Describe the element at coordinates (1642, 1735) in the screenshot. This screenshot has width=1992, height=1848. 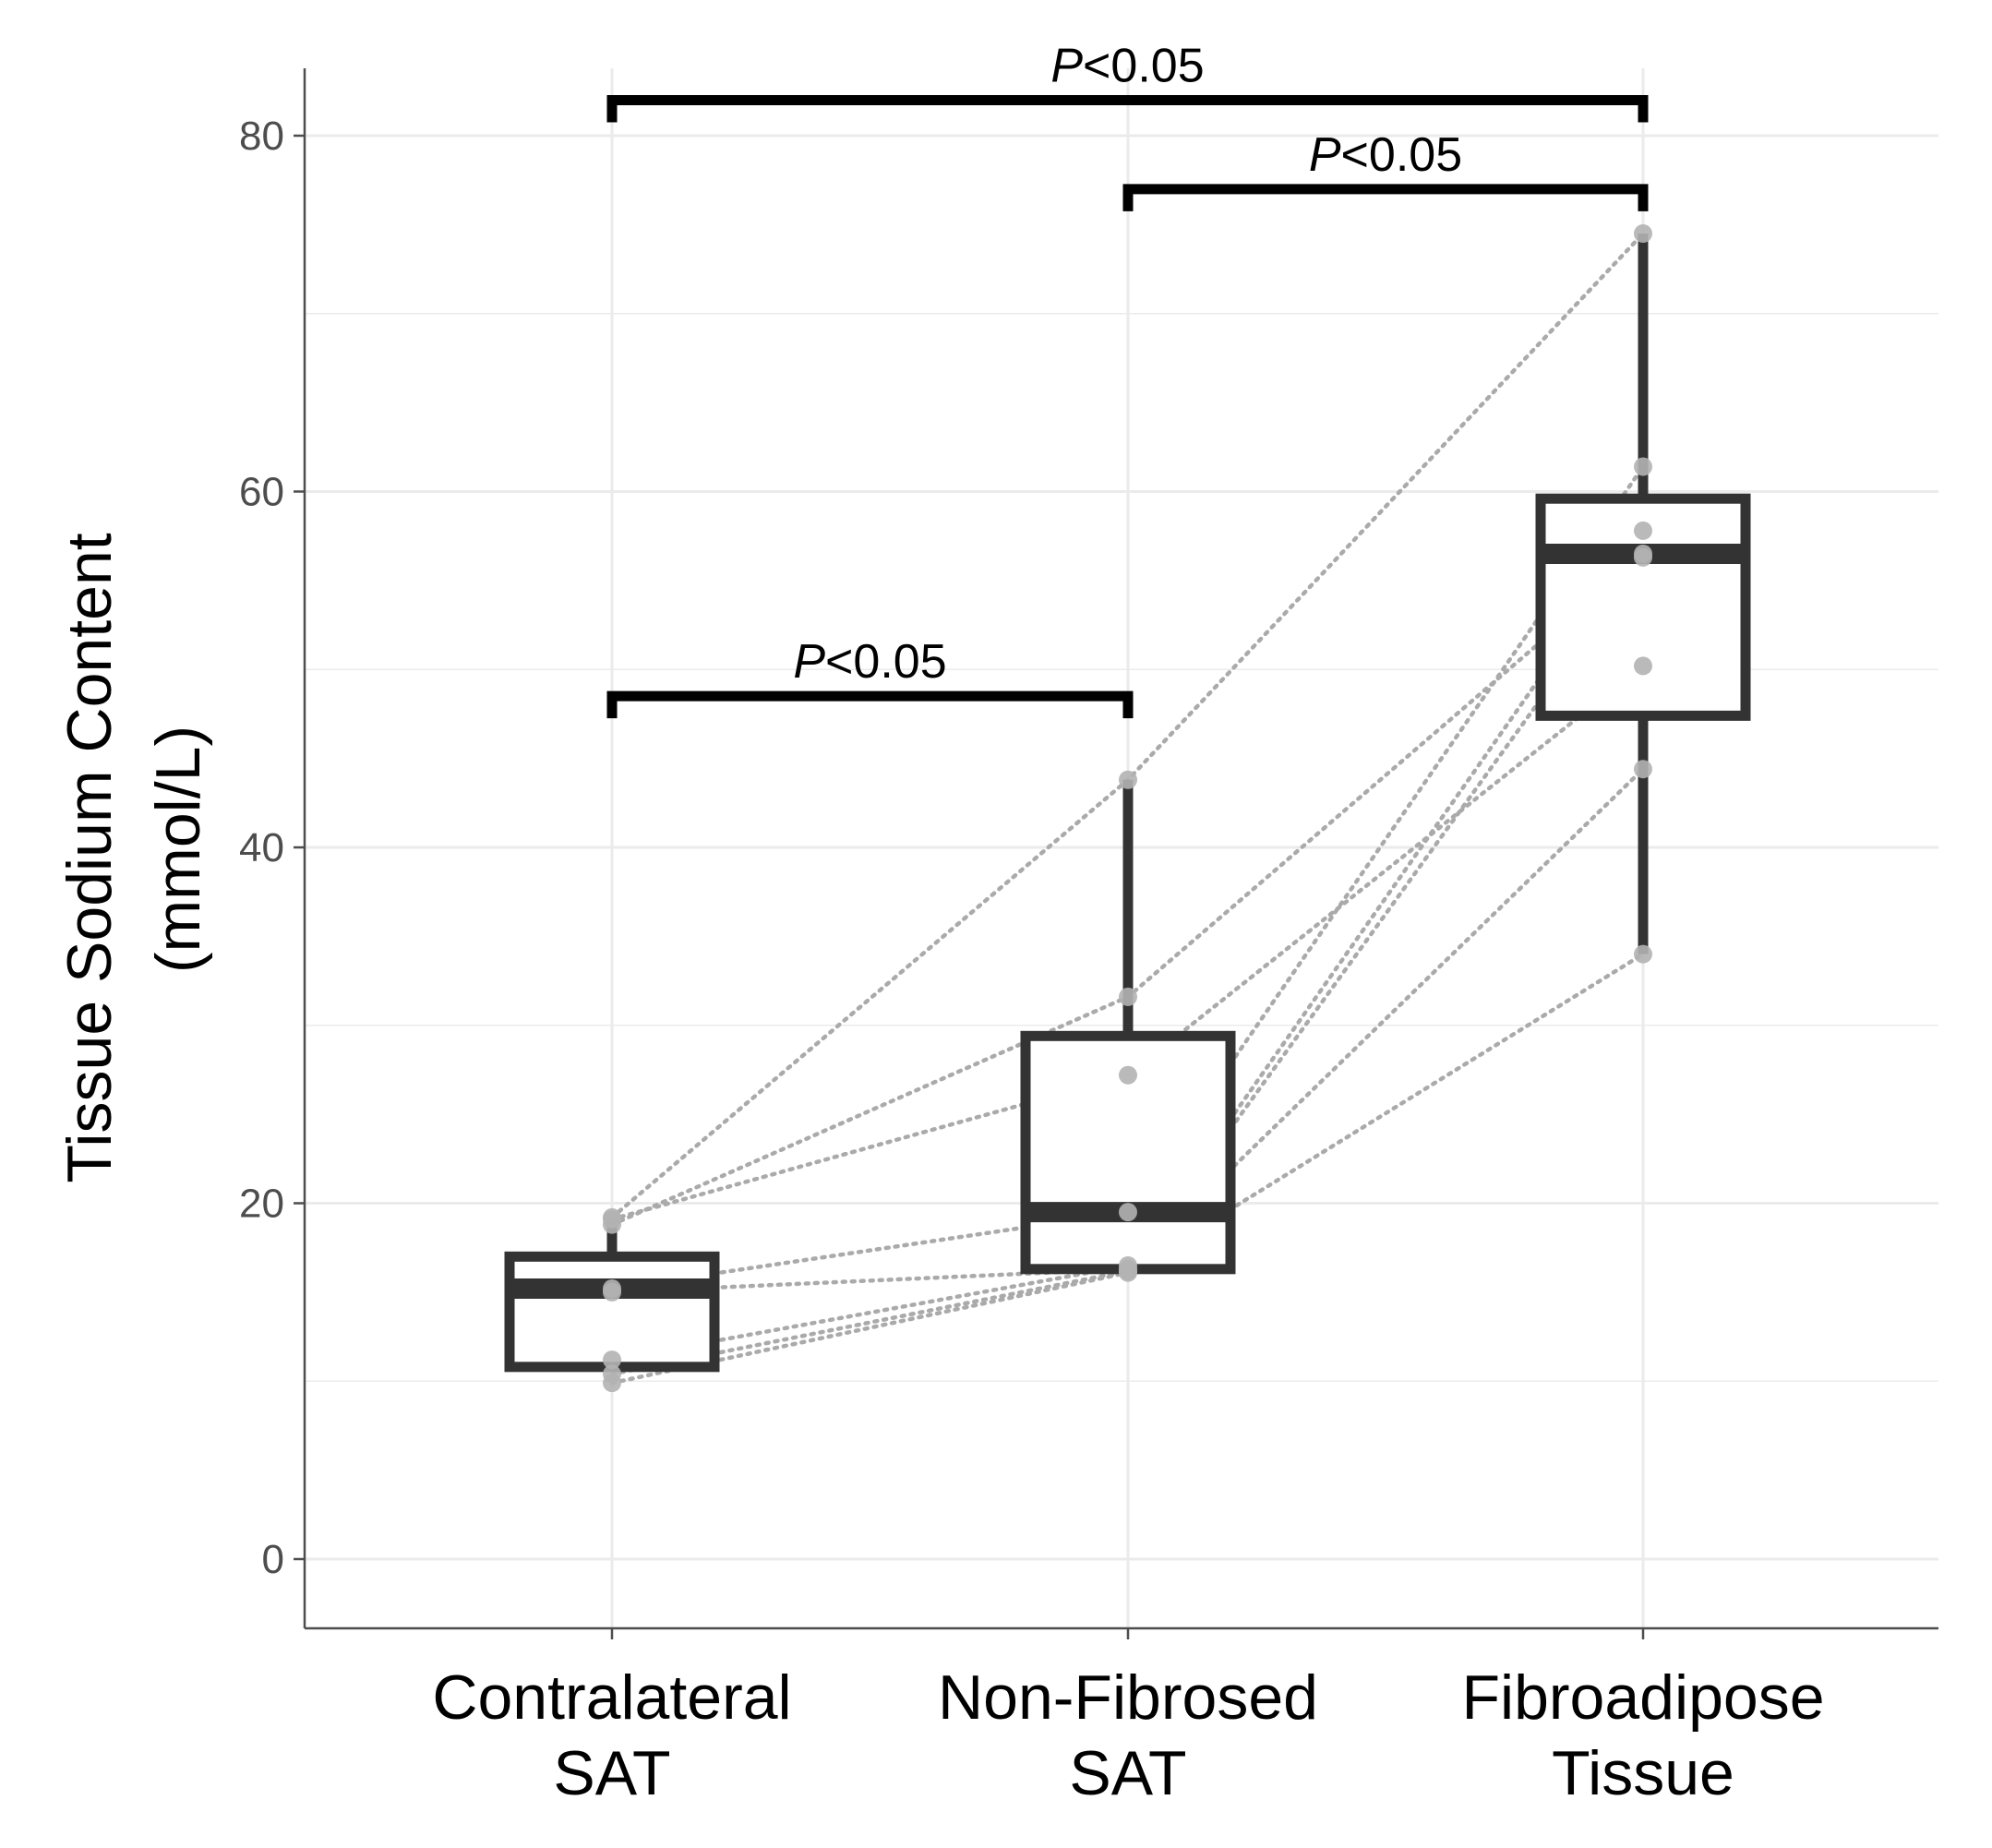
I see `x-tick-label-fibroadipose: Fibroadipose Tissue` at that location.